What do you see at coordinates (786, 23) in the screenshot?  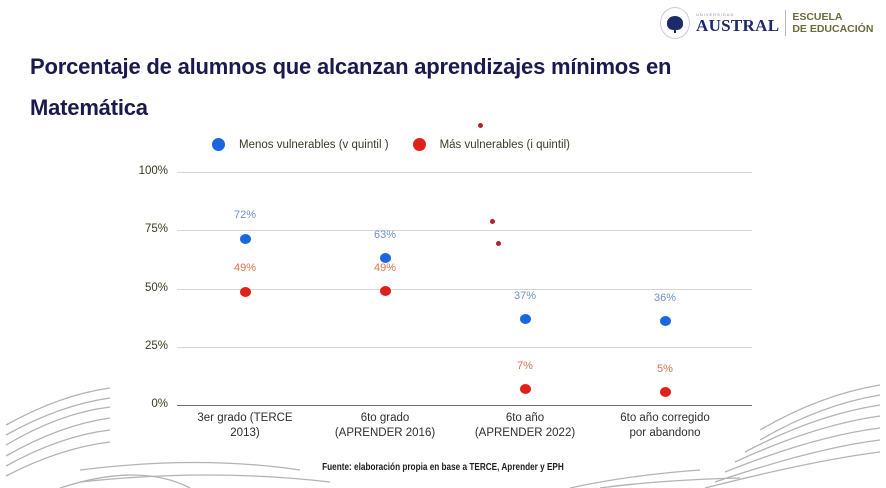 I see `logo-divider` at bounding box center [786, 23].